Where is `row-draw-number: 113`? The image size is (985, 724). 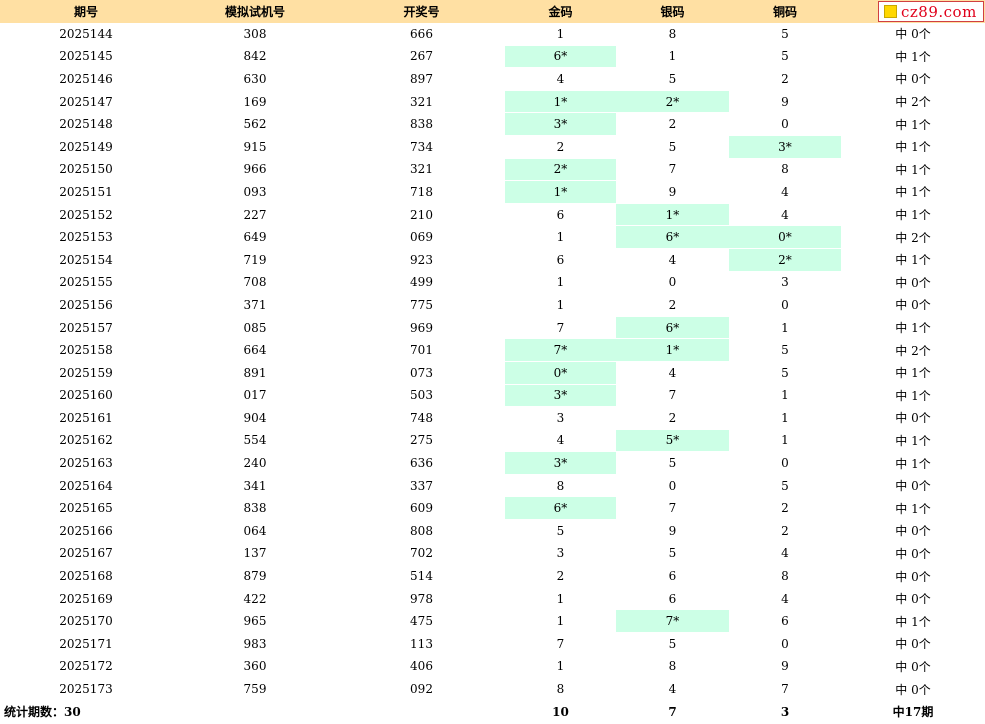 row-draw-number: 113 is located at coordinates (421, 644).